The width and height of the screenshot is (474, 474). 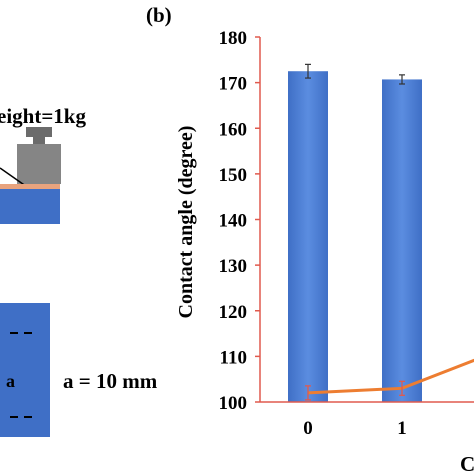 I want to click on substrate-block, so click(x=30, y=206).